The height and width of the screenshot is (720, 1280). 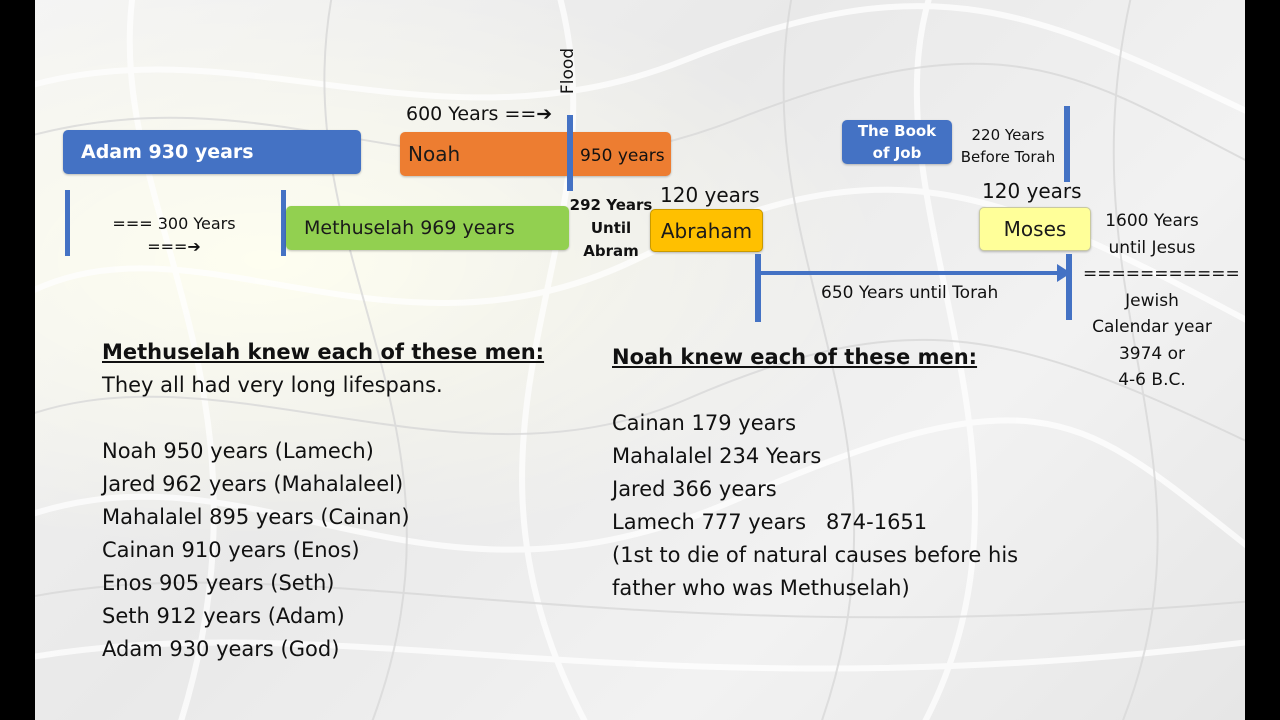 I want to click on list-item: Seth 912 years (Adam), so click(x=223, y=616).